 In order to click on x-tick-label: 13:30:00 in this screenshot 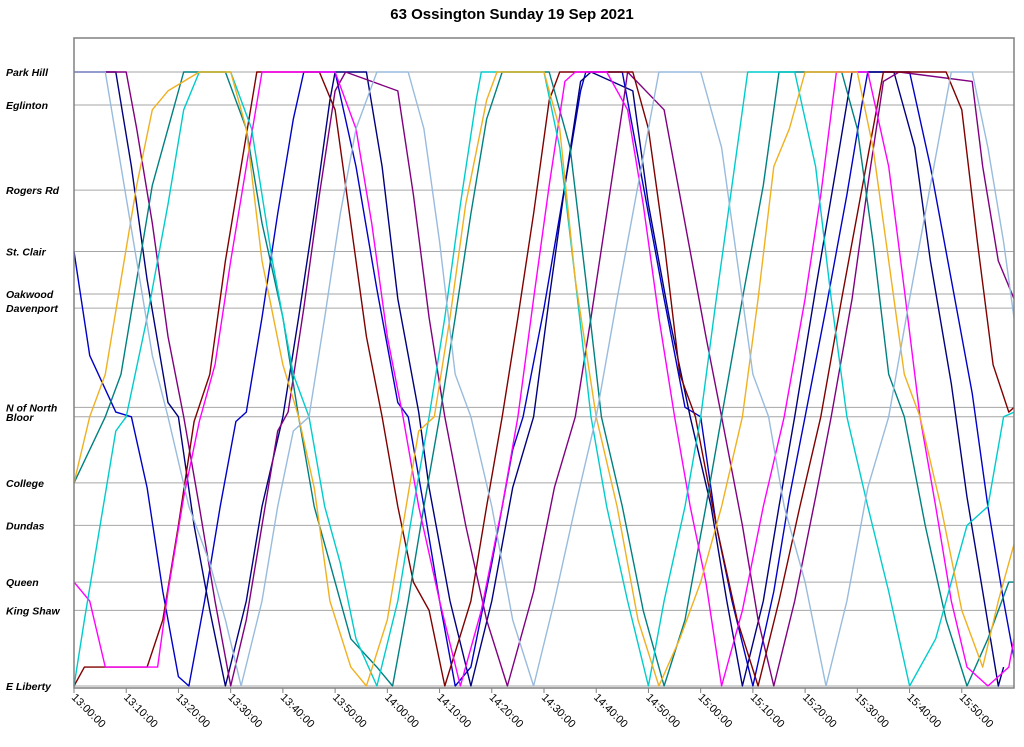, I will do `click(245, 711)`.